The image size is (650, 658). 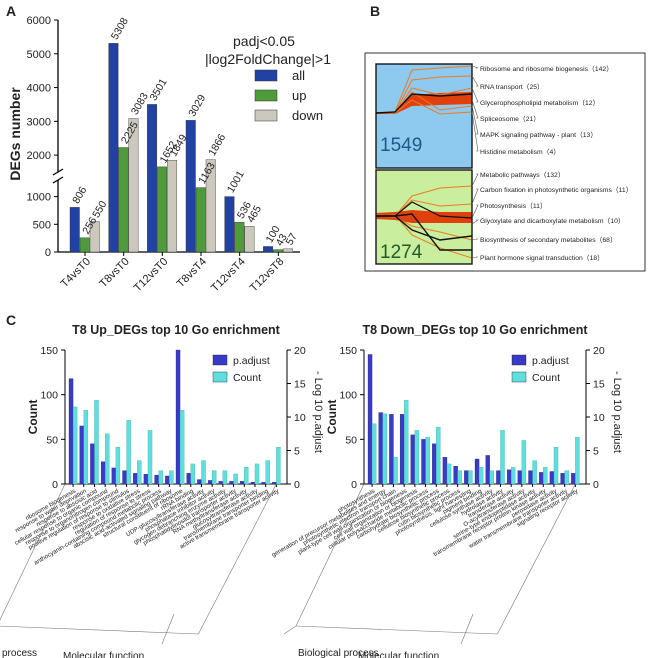 What do you see at coordinates (159, 90) in the screenshot?
I see `bar-value-label: 3501` at bounding box center [159, 90].